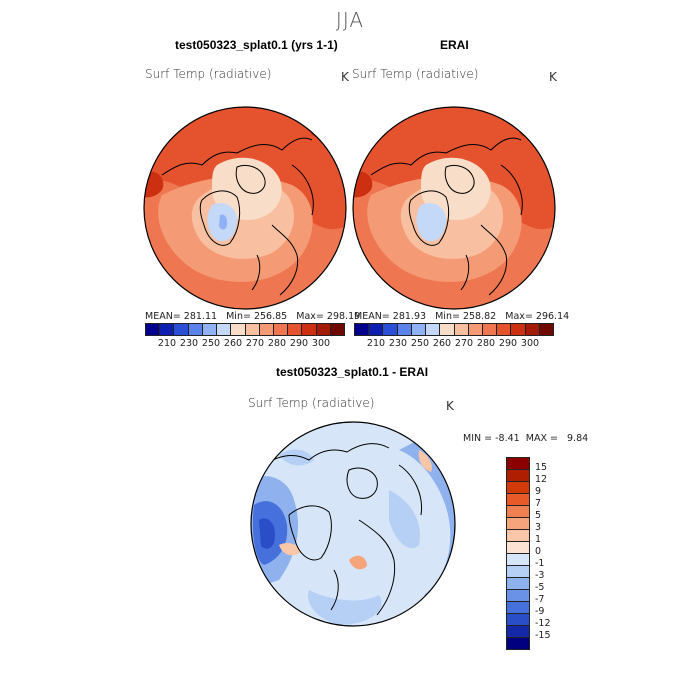  I want to click on panel2-polar-map, so click(454, 208).